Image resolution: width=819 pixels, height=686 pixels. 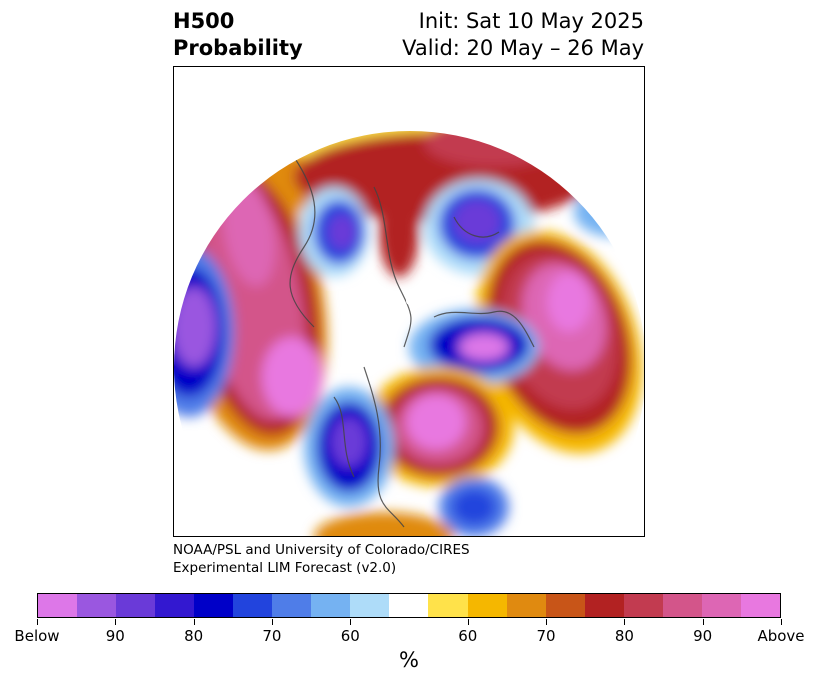 What do you see at coordinates (37, 636) in the screenshot?
I see `colorbar-tick-label: Below` at bounding box center [37, 636].